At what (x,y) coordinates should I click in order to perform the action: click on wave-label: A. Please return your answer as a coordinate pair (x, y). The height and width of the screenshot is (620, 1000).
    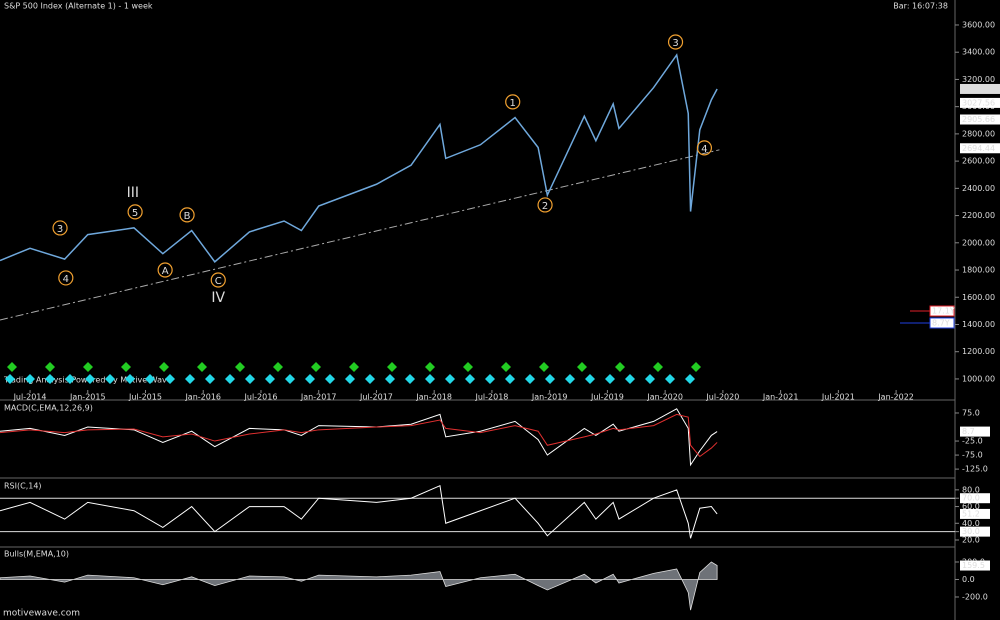
    Looking at the image, I should click on (165, 271).